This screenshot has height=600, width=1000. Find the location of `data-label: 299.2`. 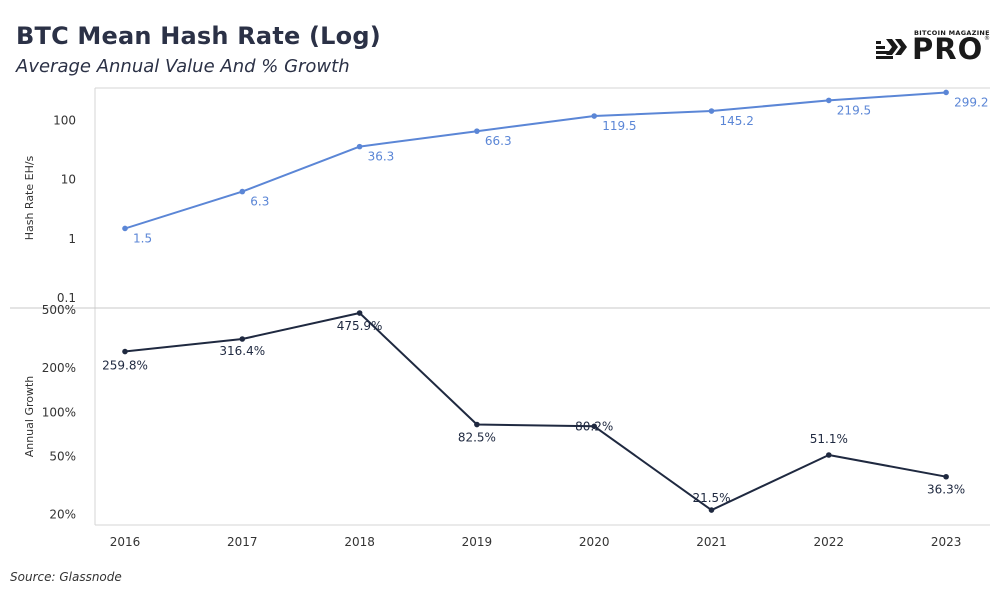

data-label: 299.2 is located at coordinates (971, 102).